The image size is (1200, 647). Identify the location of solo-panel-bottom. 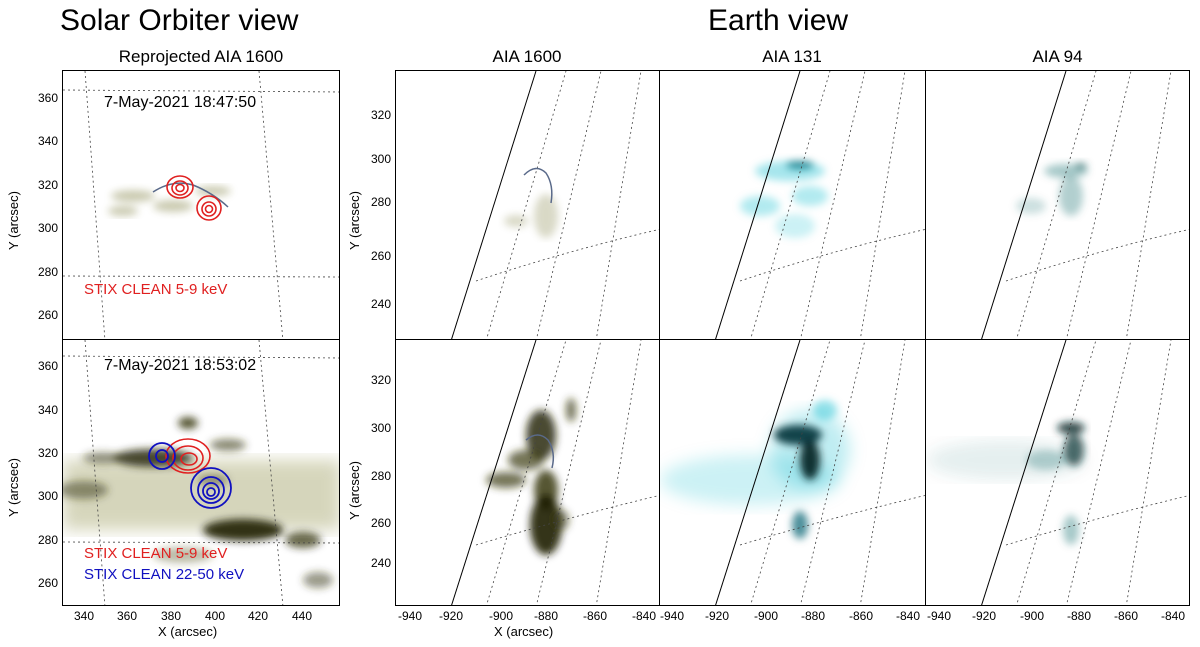
(201, 472).